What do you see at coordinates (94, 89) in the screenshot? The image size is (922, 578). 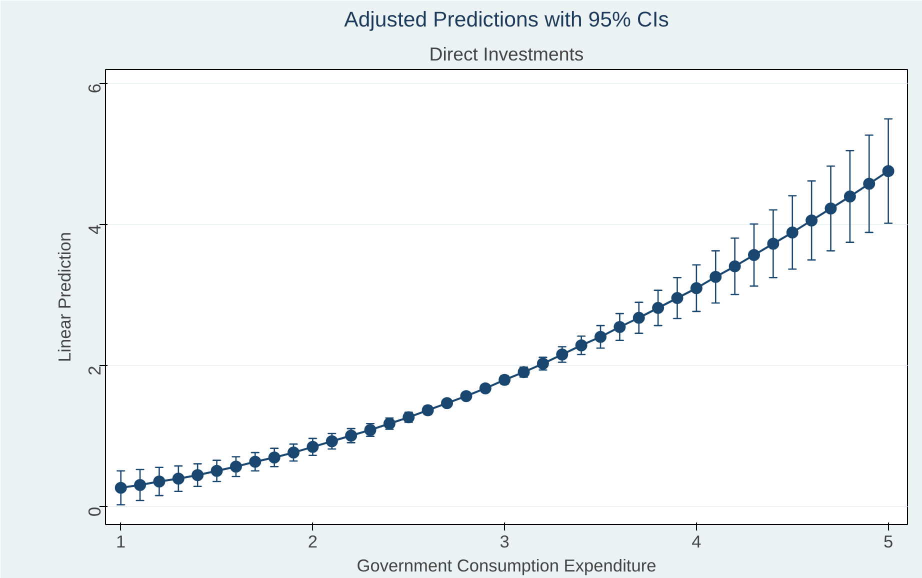 I see `y-tick-label: 6` at bounding box center [94, 89].